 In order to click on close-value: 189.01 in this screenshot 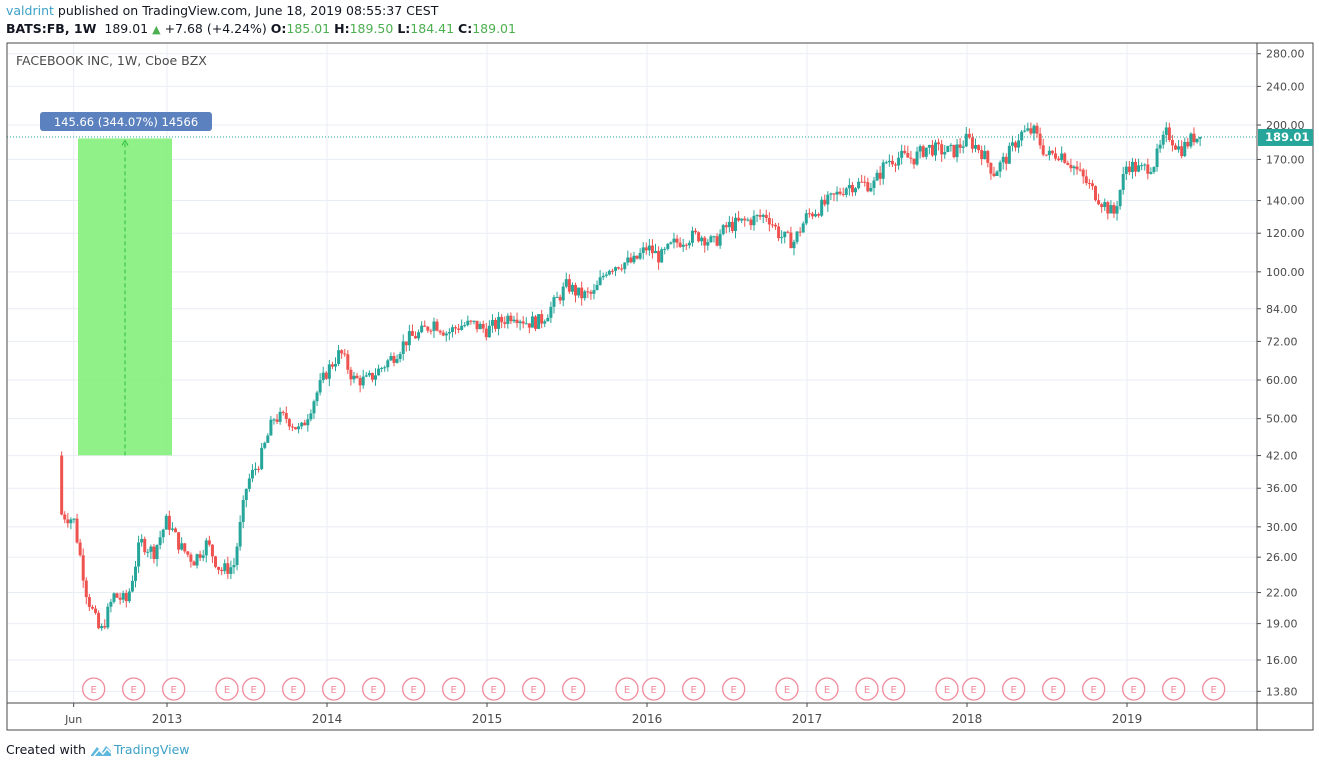, I will do `click(494, 28)`.